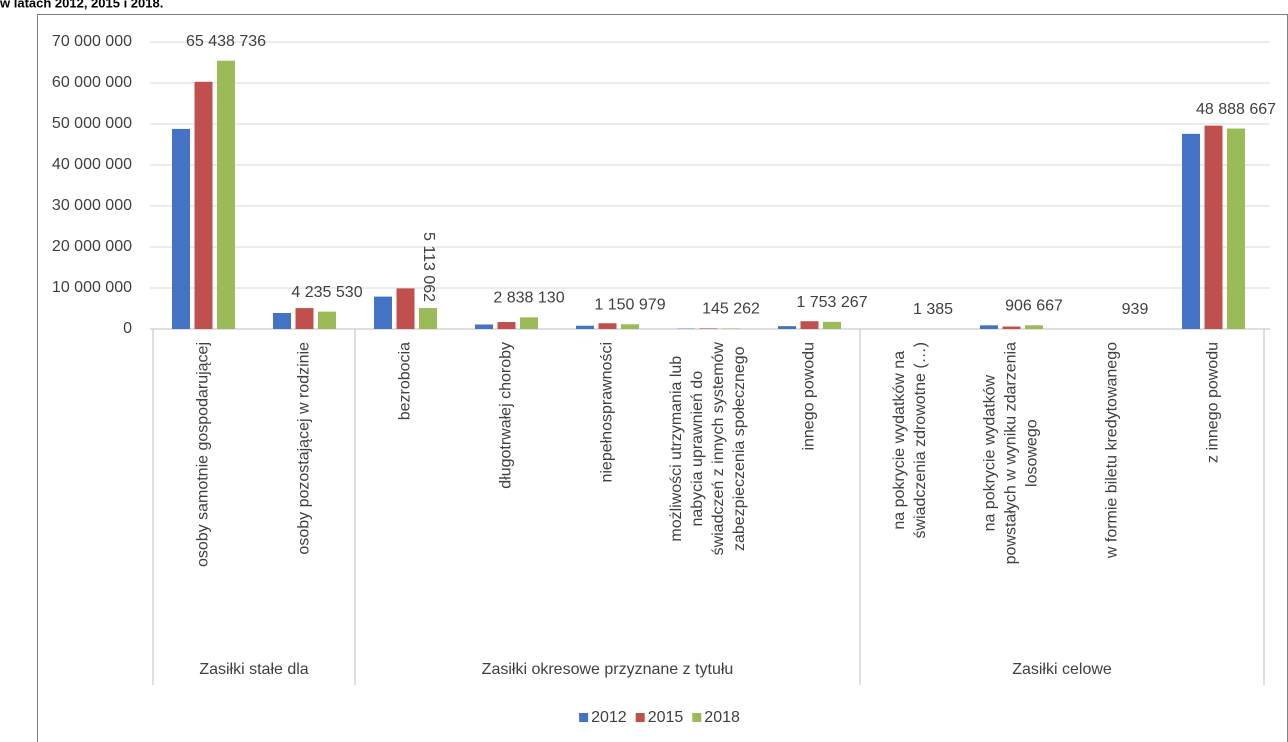 This screenshot has height=742, width=1288. I want to click on x-tick-label: świadczenia zdrowotne (…), so click(920, 440).